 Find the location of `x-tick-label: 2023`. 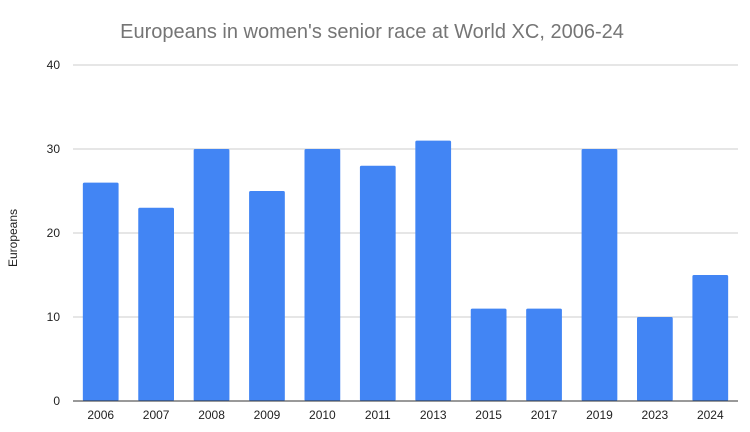

x-tick-label: 2023 is located at coordinates (655, 415).